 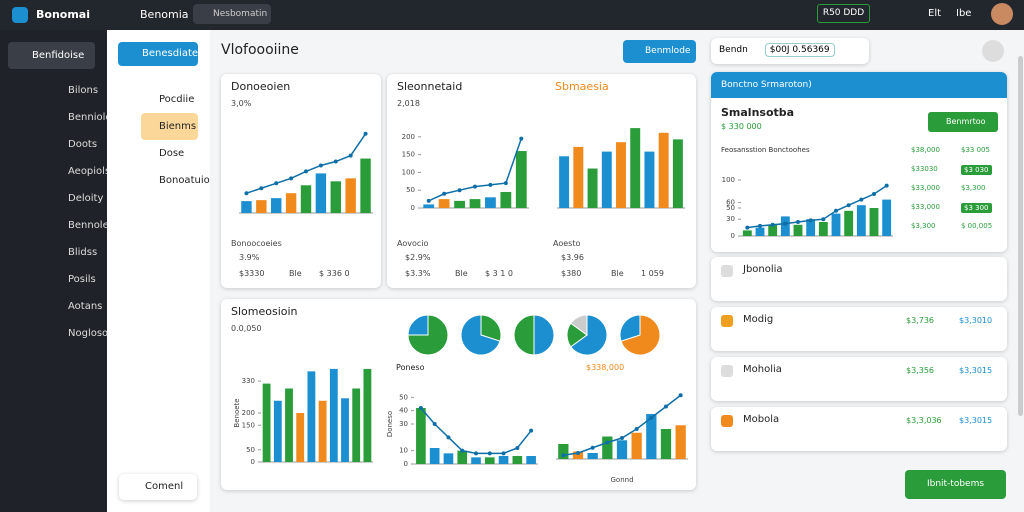 What do you see at coordinates (158, 54) in the screenshot?
I see `subnav-button: Benesdiate` at bounding box center [158, 54].